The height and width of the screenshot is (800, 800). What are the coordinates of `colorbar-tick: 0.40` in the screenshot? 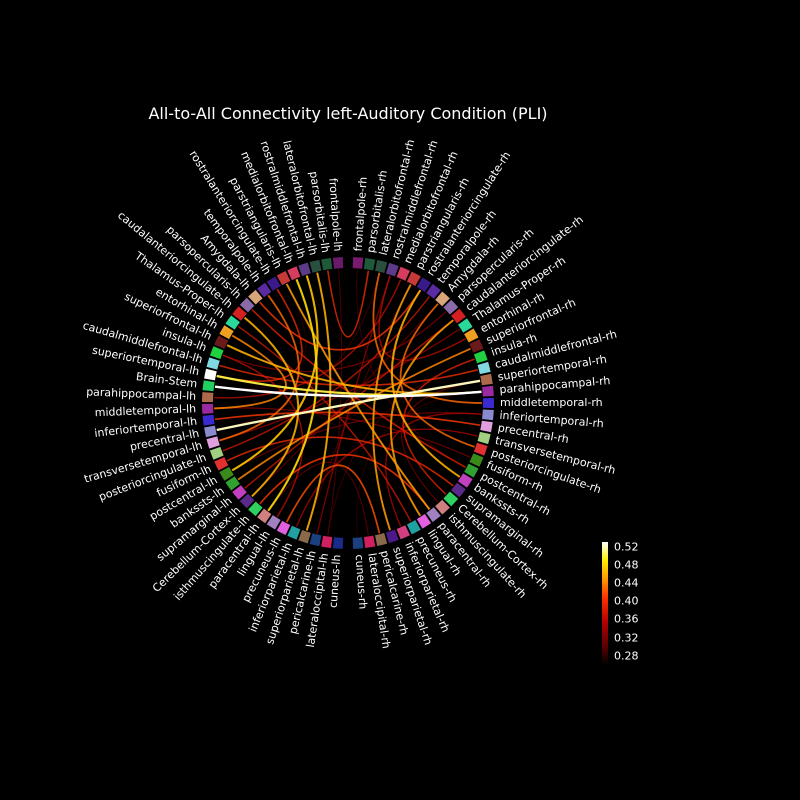 It's located at (626, 601).